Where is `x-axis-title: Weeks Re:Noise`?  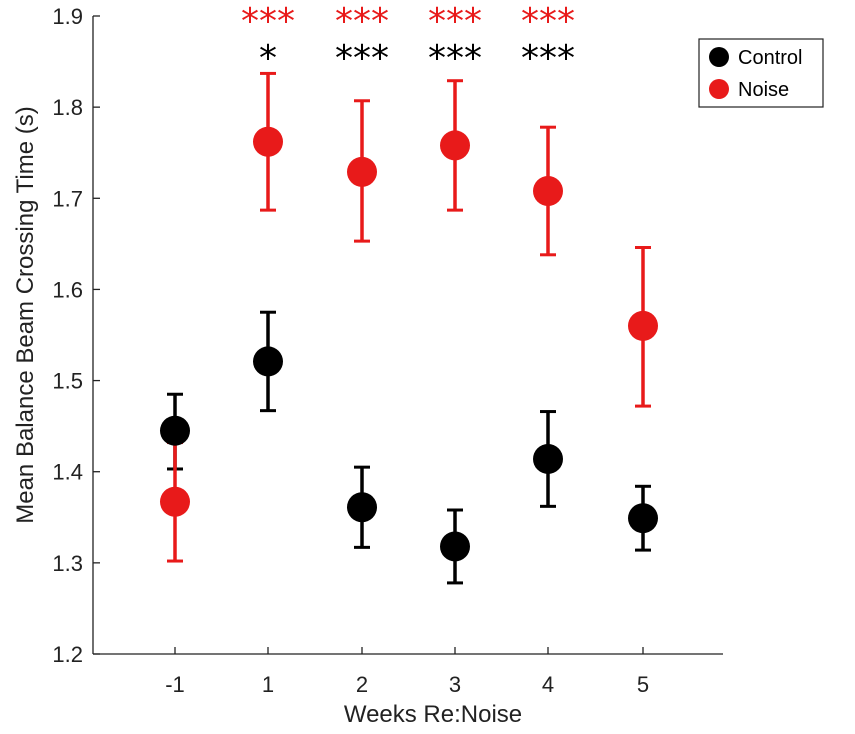
x-axis-title: Weeks Re:Noise is located at coordinates (433, 714).